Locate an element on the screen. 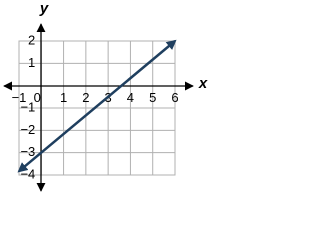 Image resolution: width=320 pixels, height=240 pixels. y-tick-label: −1 is located at coordinates (27, 106).